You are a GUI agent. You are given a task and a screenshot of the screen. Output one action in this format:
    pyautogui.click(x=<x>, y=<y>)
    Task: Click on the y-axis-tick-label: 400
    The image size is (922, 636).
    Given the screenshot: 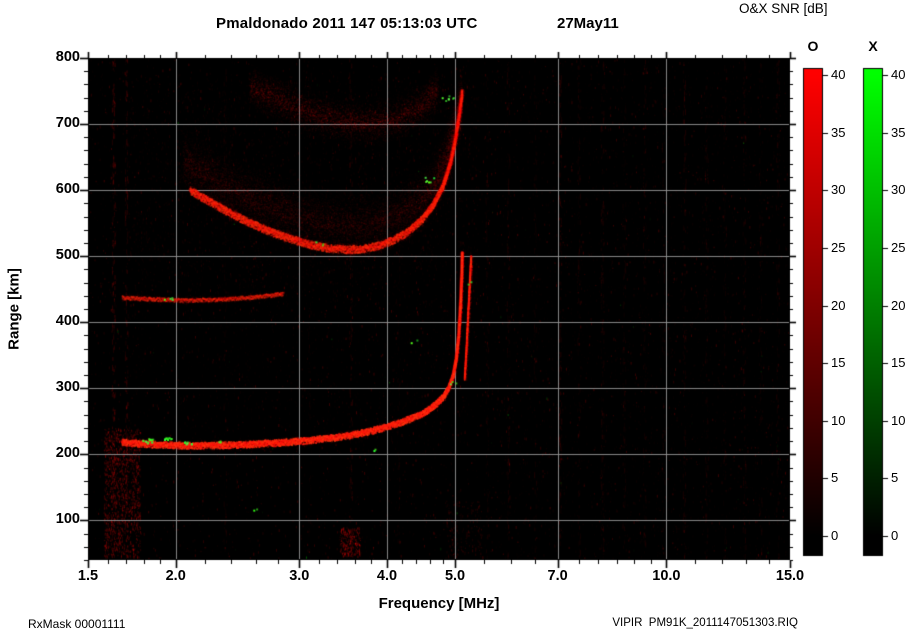 What is the action you would take?
    pyautogui.click(x=67, y=321)
    